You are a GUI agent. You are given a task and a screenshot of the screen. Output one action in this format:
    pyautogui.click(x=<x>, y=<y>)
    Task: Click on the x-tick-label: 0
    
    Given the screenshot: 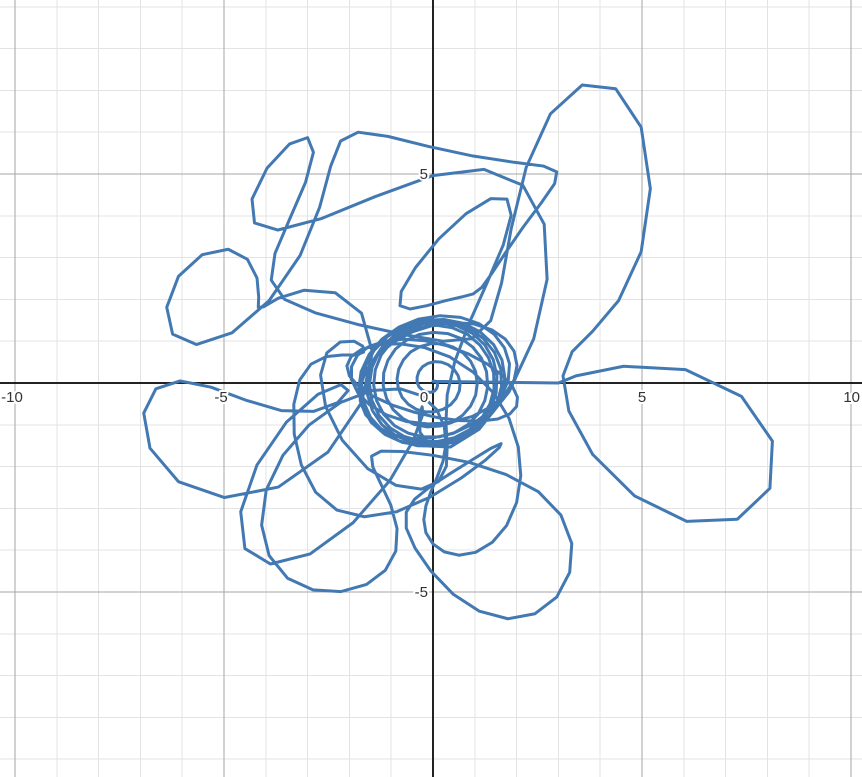 What is the action you would take?
    pyautogui.click(x=424, y=397)
    